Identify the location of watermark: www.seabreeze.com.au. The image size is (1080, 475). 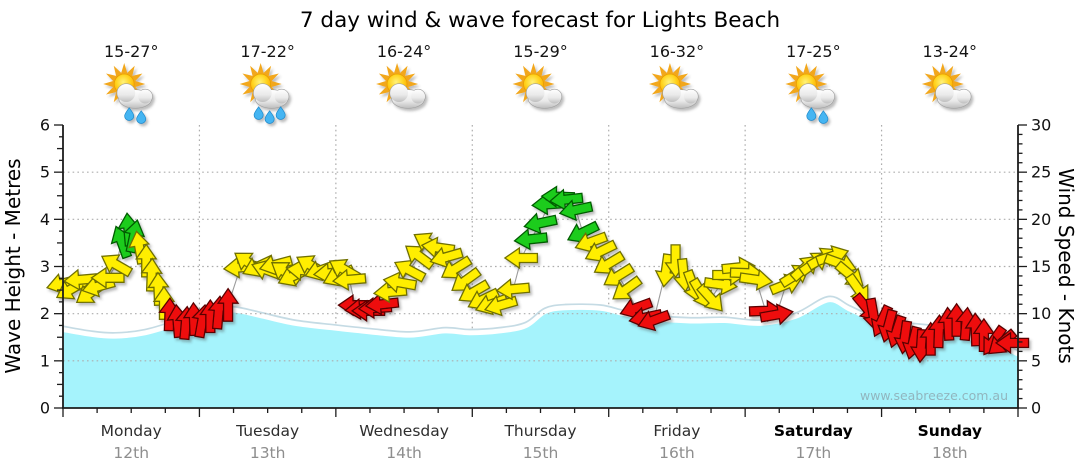
(934, 395).